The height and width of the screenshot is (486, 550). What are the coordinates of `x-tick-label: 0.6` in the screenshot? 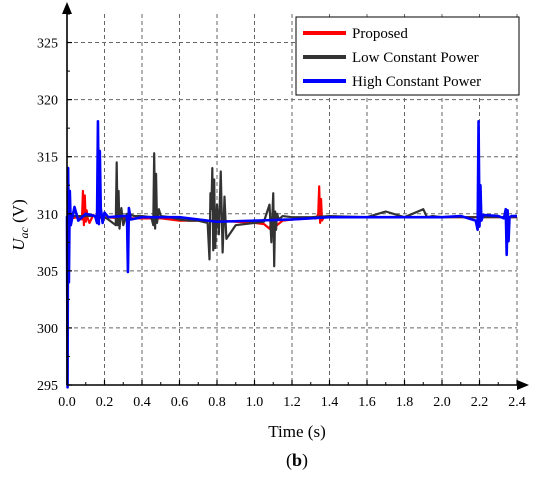 It's located at (180, 402).